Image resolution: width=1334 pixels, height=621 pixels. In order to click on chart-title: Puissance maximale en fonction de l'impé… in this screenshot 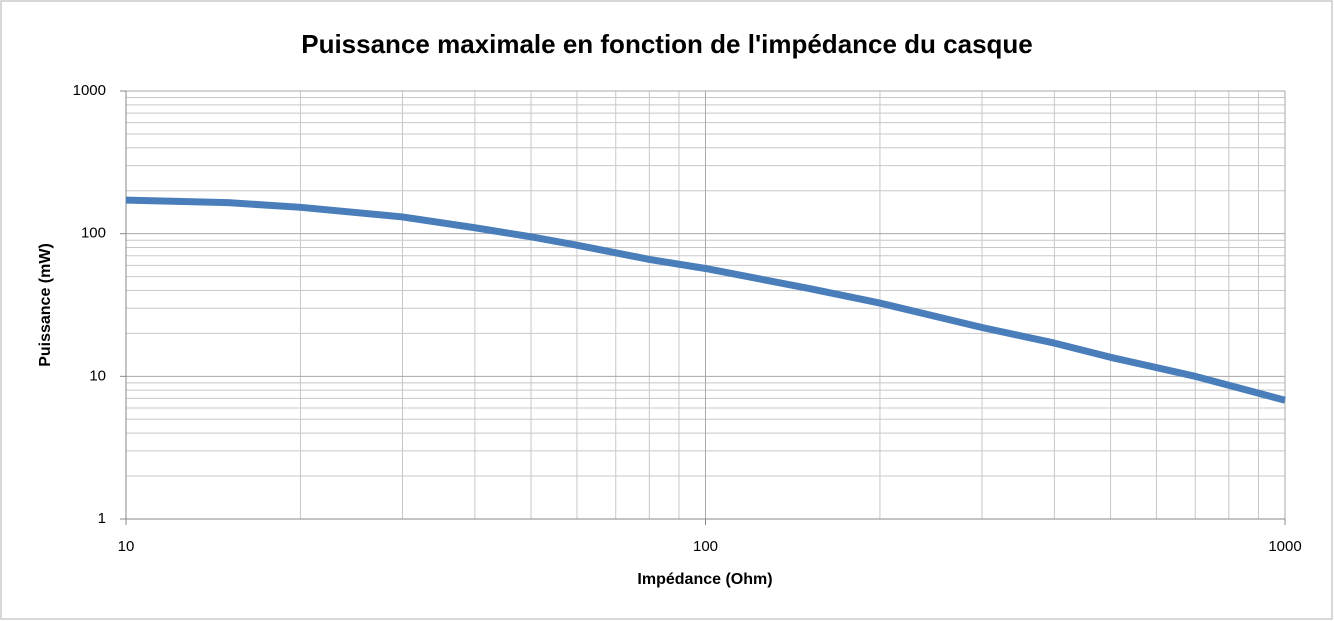, I will do `click(667, 44)`.